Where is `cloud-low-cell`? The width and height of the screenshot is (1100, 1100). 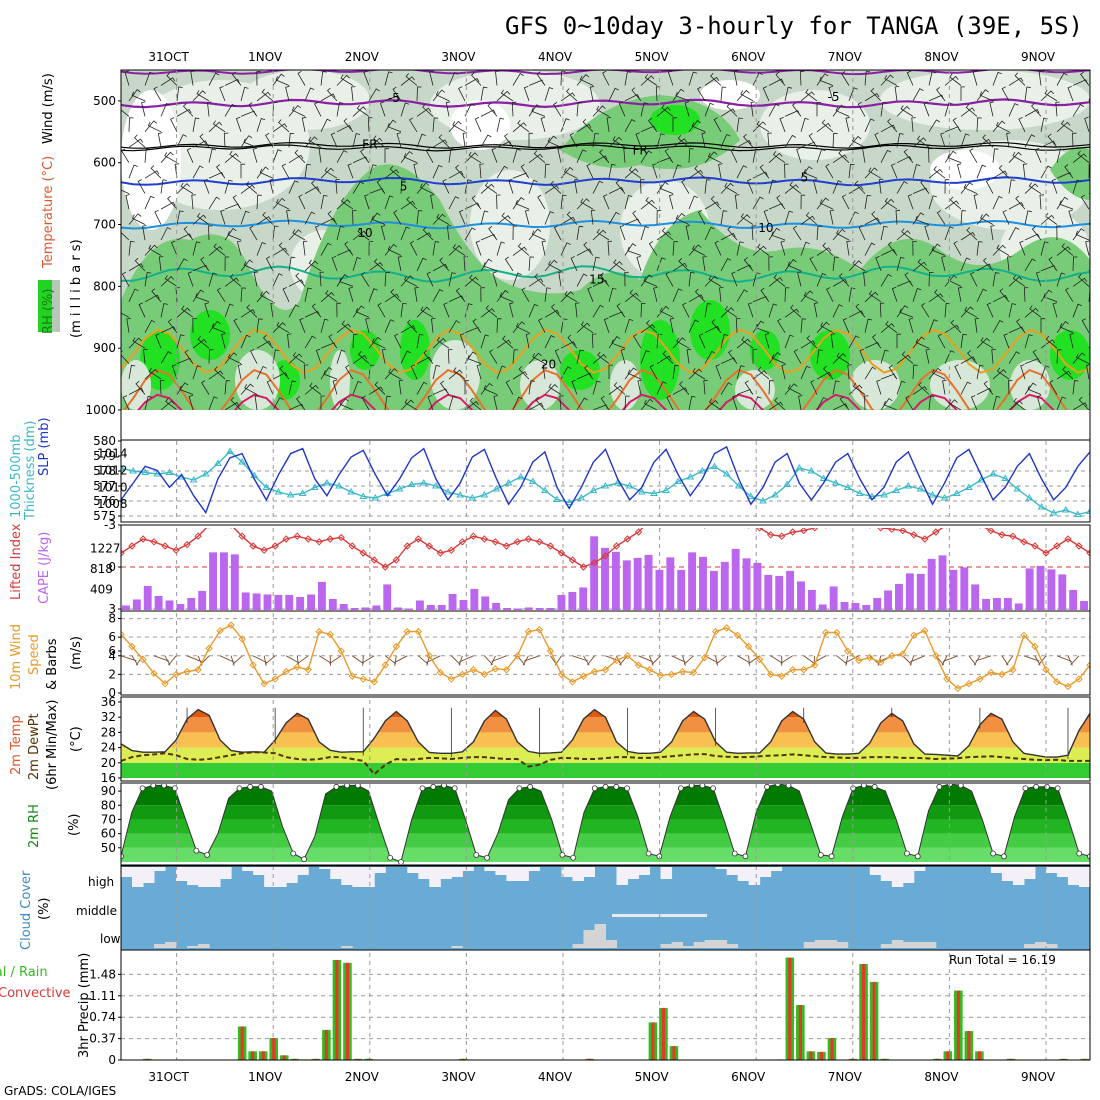
cloud-low-cell is located at coordinates (677, 945).